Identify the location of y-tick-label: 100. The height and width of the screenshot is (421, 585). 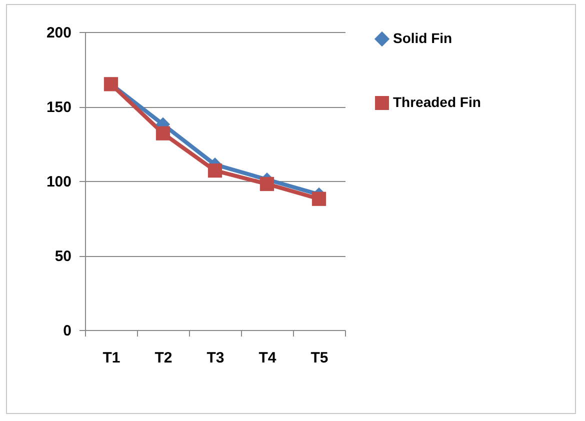
(59, 182).